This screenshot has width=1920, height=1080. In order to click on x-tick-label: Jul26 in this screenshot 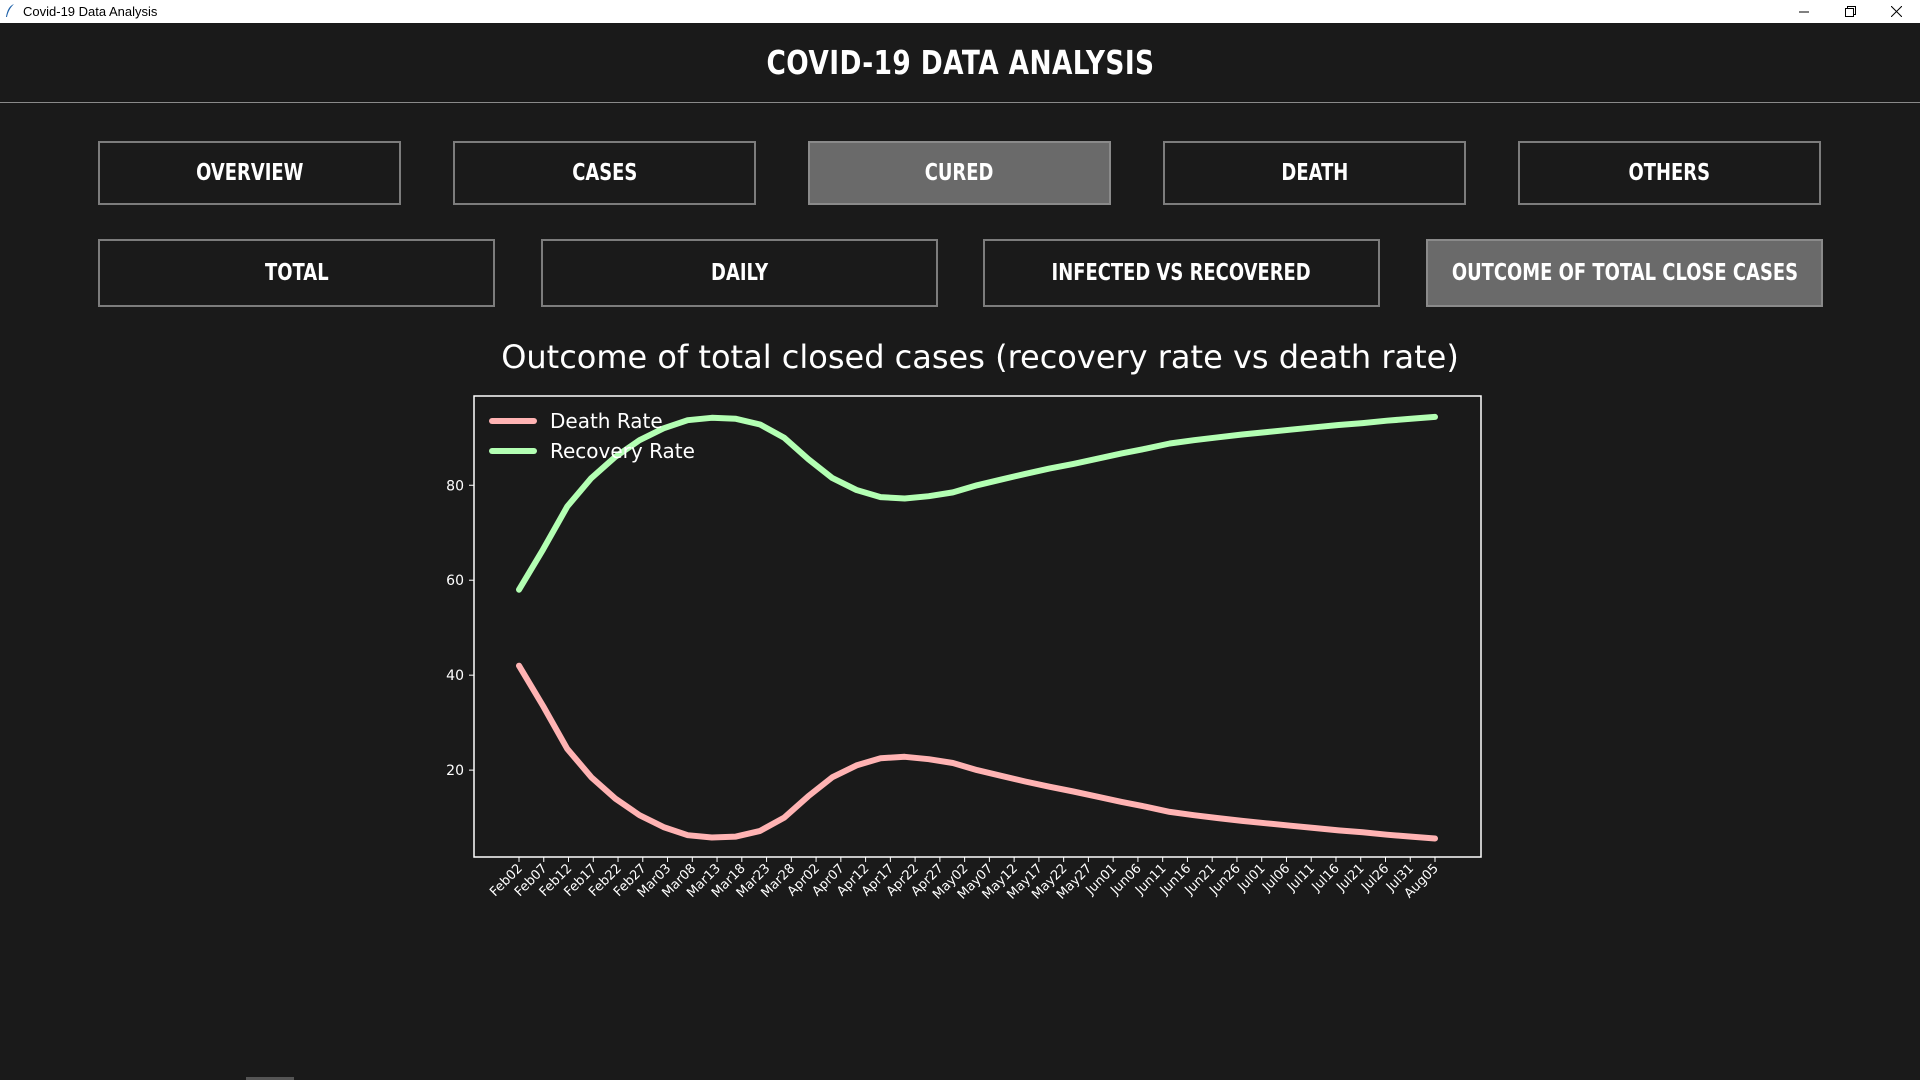, I will do `click(1375, 878)`.